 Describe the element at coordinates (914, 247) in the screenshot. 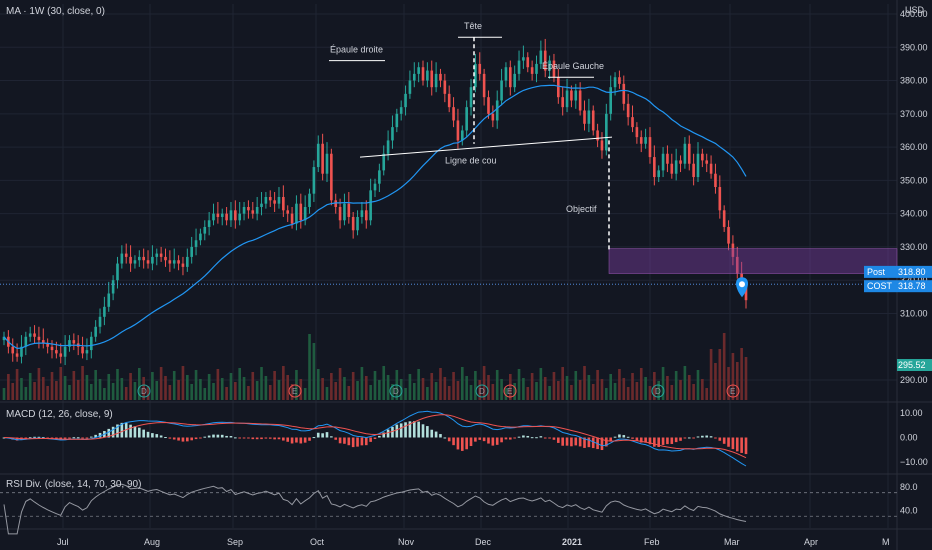

I see `y-tick-label: 330.00` at that location.